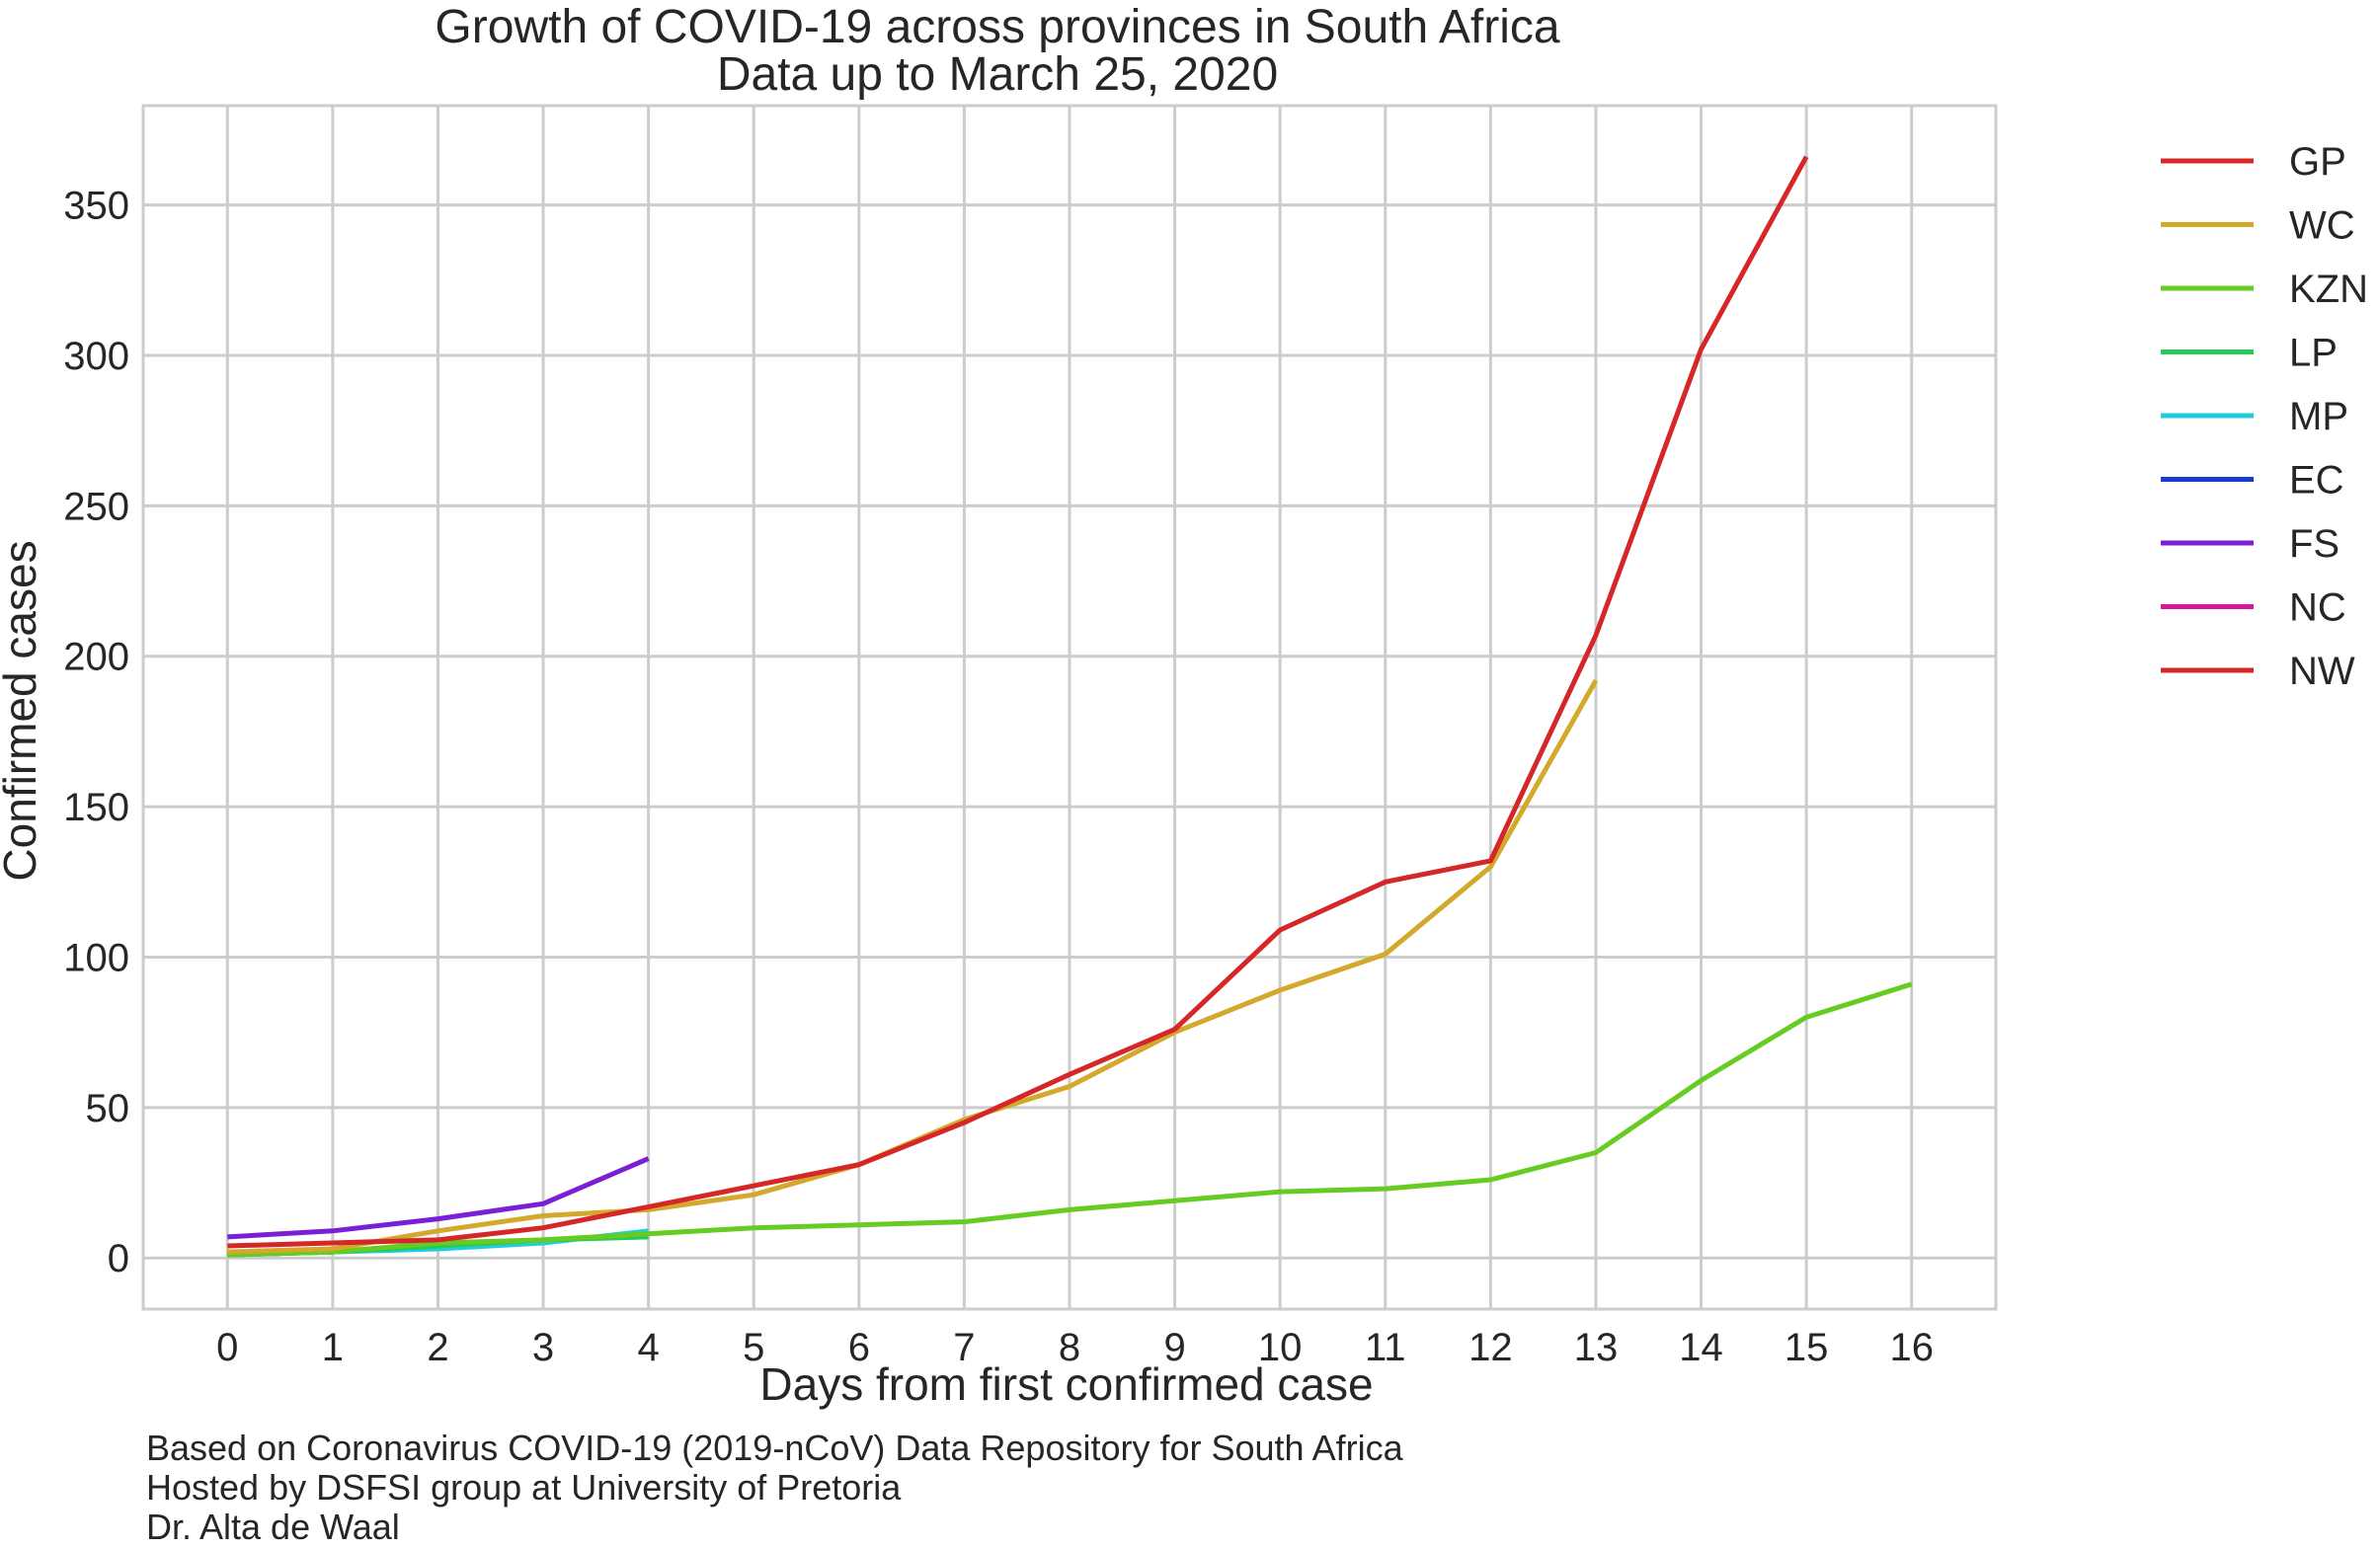  I want to click on legend-label-wc: WC, so click(2322, 226).